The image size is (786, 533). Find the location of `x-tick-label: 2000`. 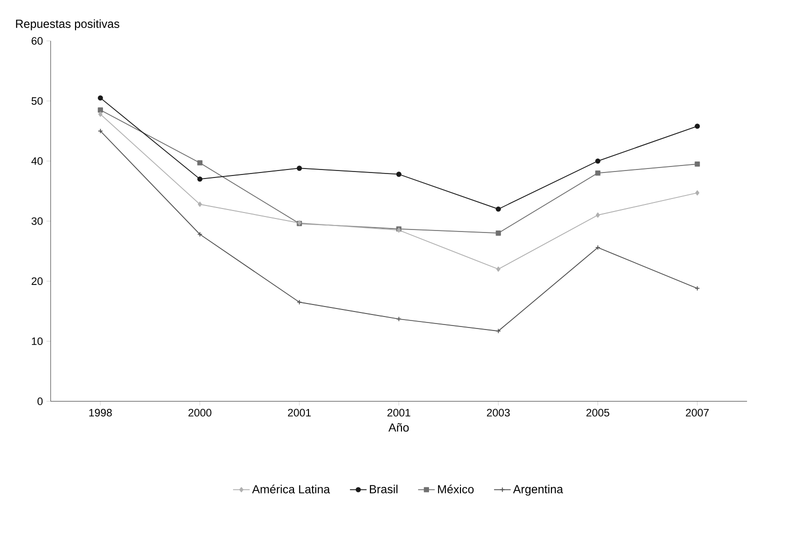

x-tick-label: 2000 is located at coordinates (200, 413).